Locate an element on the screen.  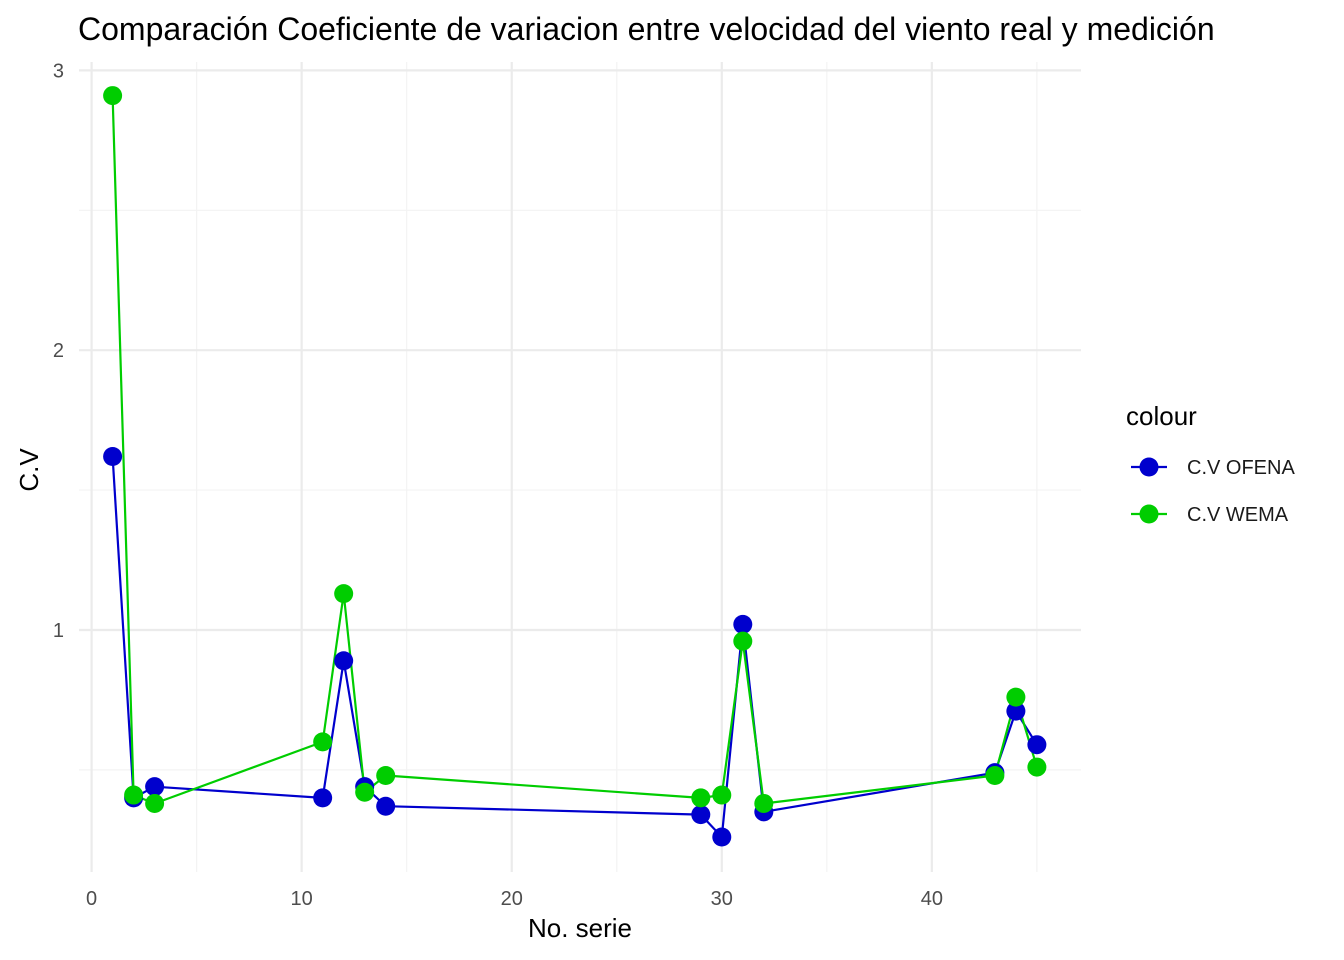
x-axis-ticks: 0 10 20 30 40 is located at coordinates (514, 899).